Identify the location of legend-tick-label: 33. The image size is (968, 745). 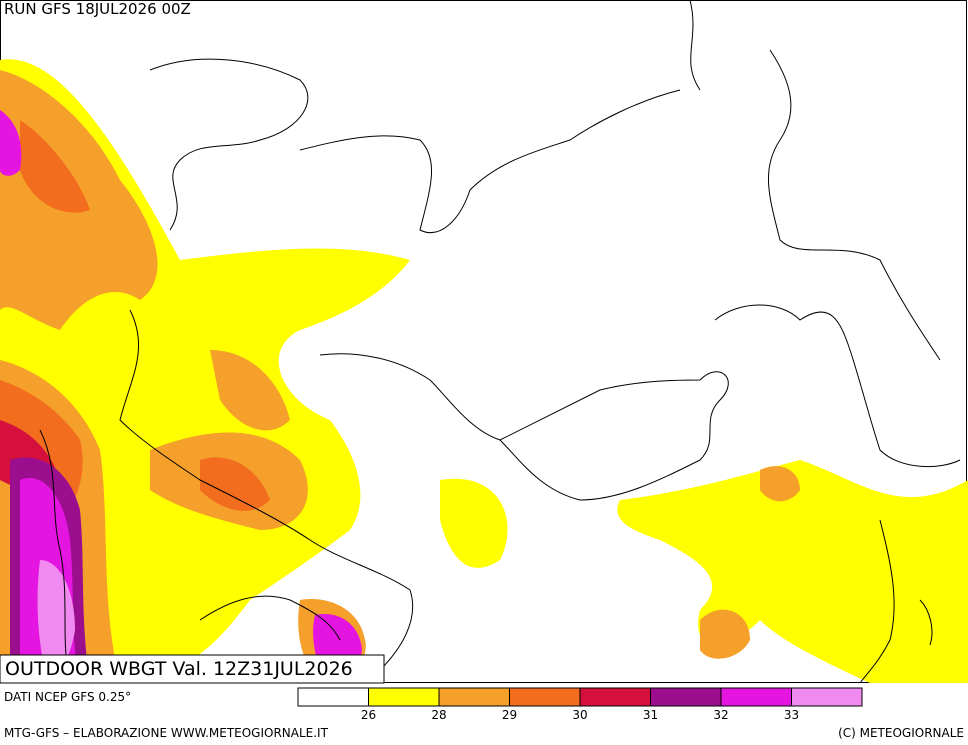
(791, 715).